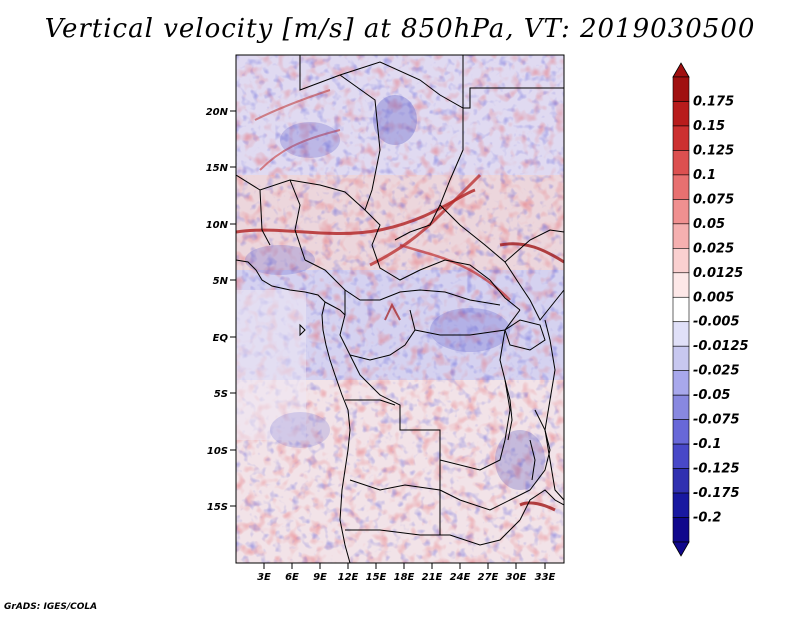 The image size is (800, 618). Describe the element at coordinates (432, 577) in the screenshot. I see `lon-label: 21E` at that location.